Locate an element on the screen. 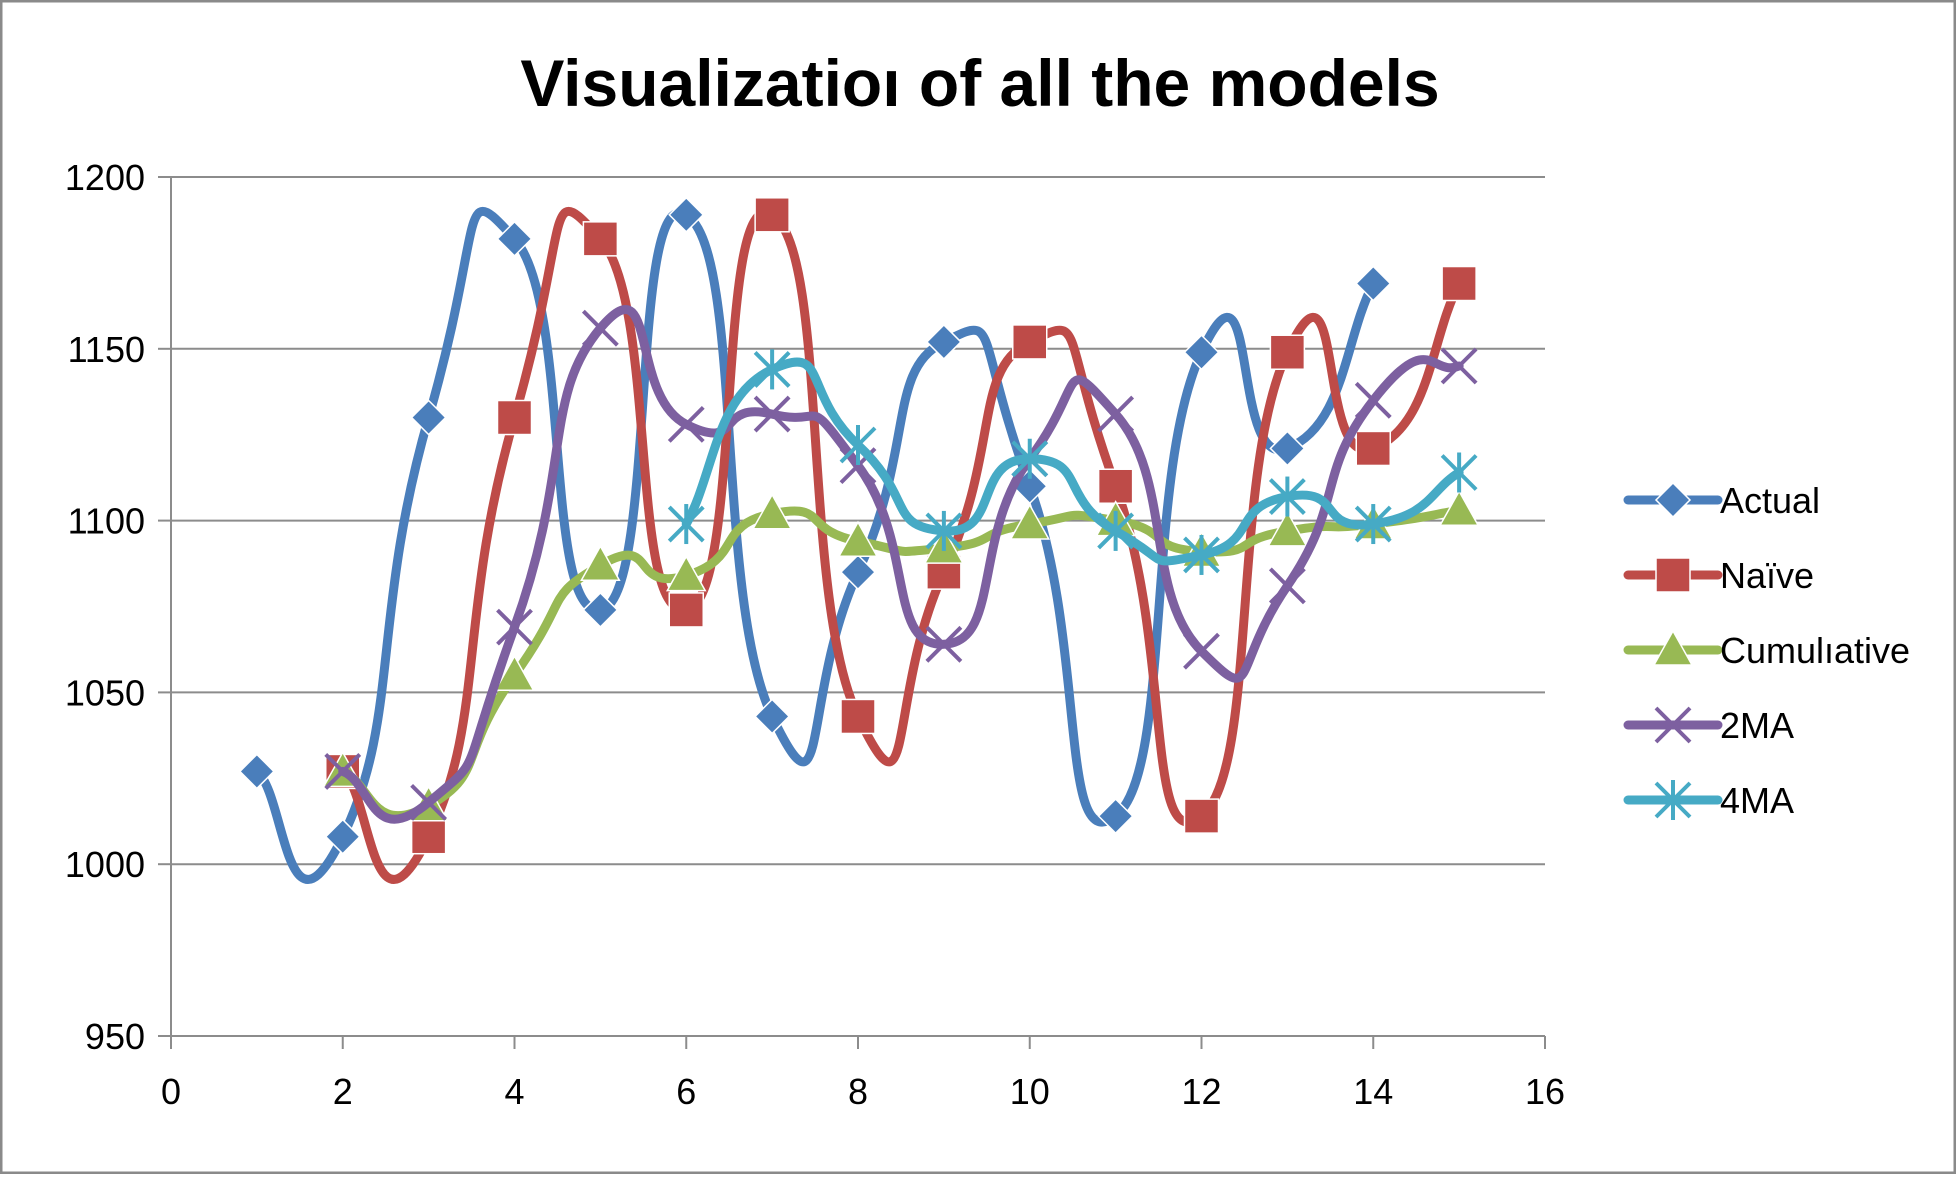 Image resolution: width=1956 pixels, height=1179 pixels. legend-marker-2ma is located at coordinates (1673, 725).